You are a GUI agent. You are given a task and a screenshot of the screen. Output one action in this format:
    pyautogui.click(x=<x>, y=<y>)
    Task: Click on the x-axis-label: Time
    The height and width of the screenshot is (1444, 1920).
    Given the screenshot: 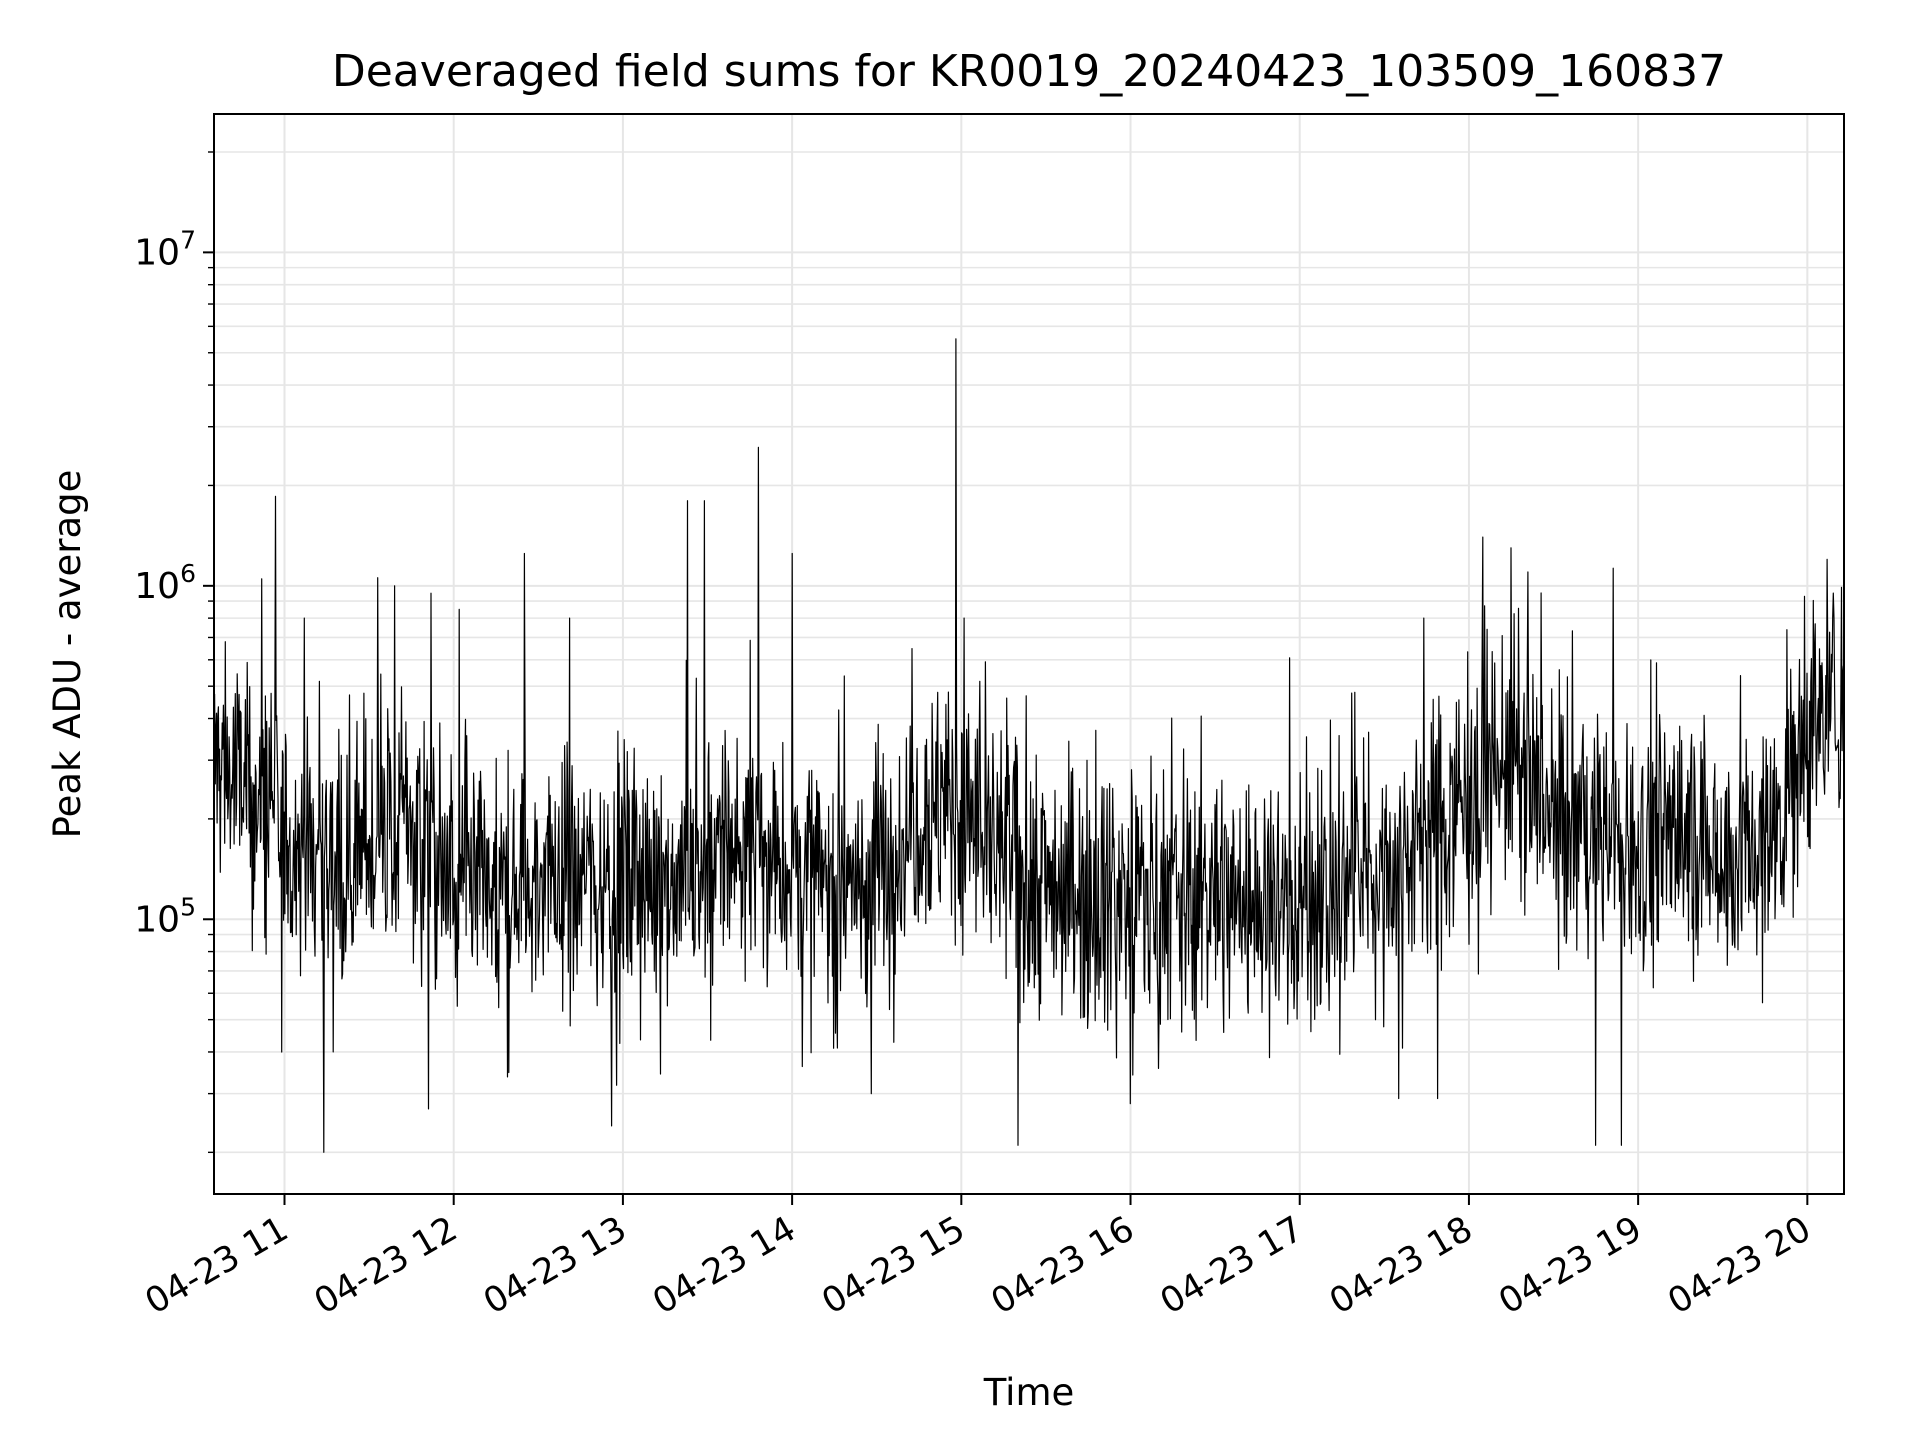 What is the action you would take?
    pyautogui.click(x=1029, y=1392)
    